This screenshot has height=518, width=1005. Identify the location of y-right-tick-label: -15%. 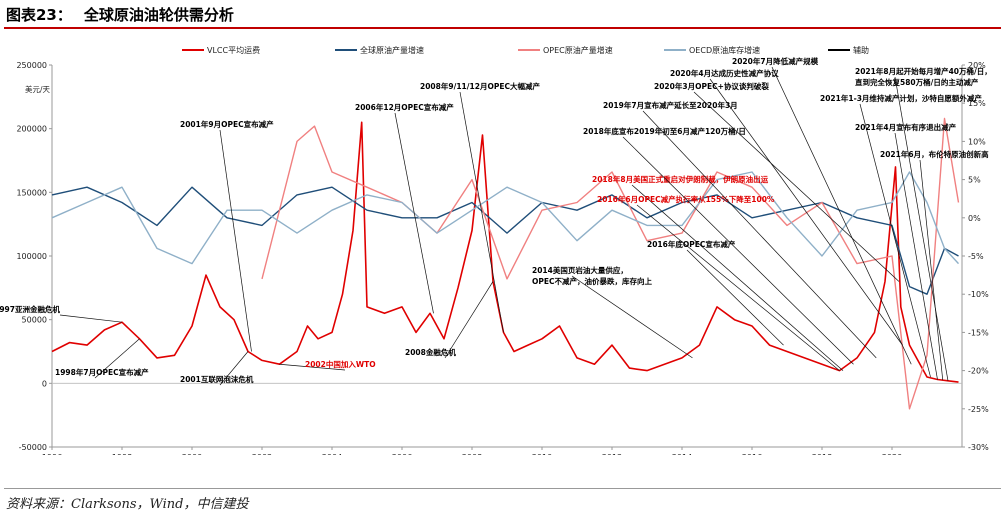
(978, 332).